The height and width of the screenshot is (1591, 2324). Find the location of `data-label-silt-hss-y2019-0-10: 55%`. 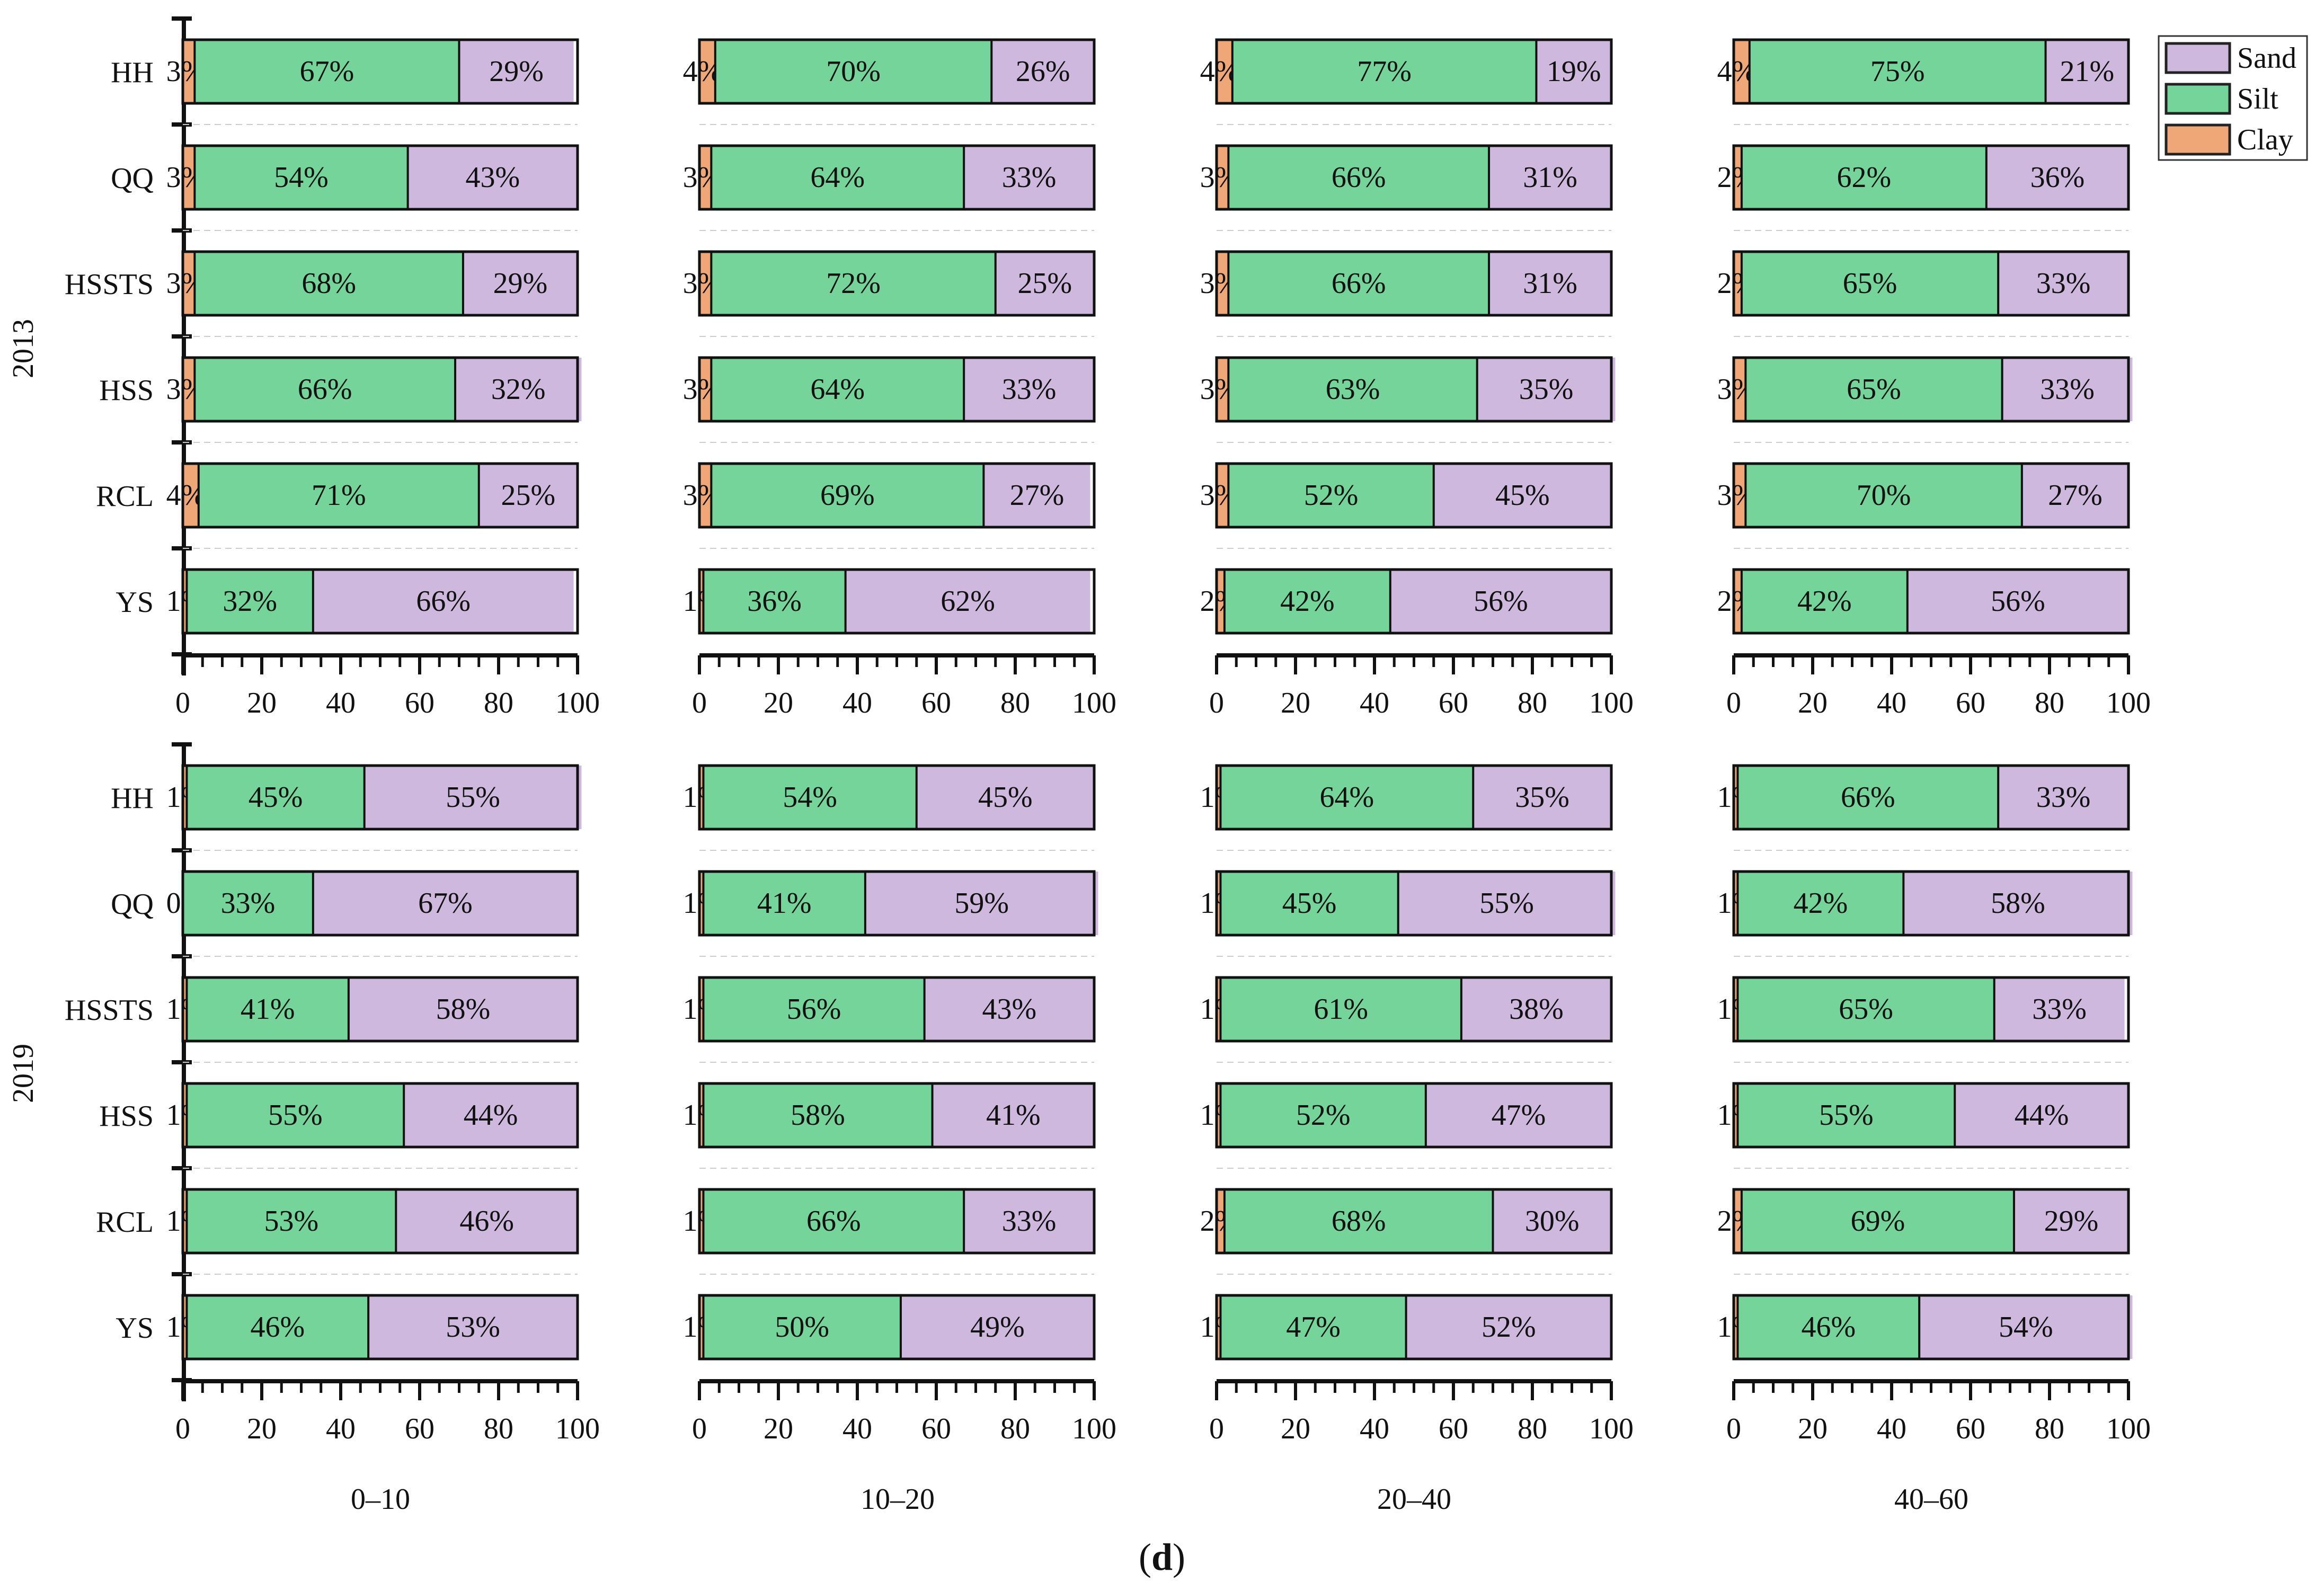

data-label-silt-hss-y2019-0-10: 55% is located at coordinates (295, 1115).